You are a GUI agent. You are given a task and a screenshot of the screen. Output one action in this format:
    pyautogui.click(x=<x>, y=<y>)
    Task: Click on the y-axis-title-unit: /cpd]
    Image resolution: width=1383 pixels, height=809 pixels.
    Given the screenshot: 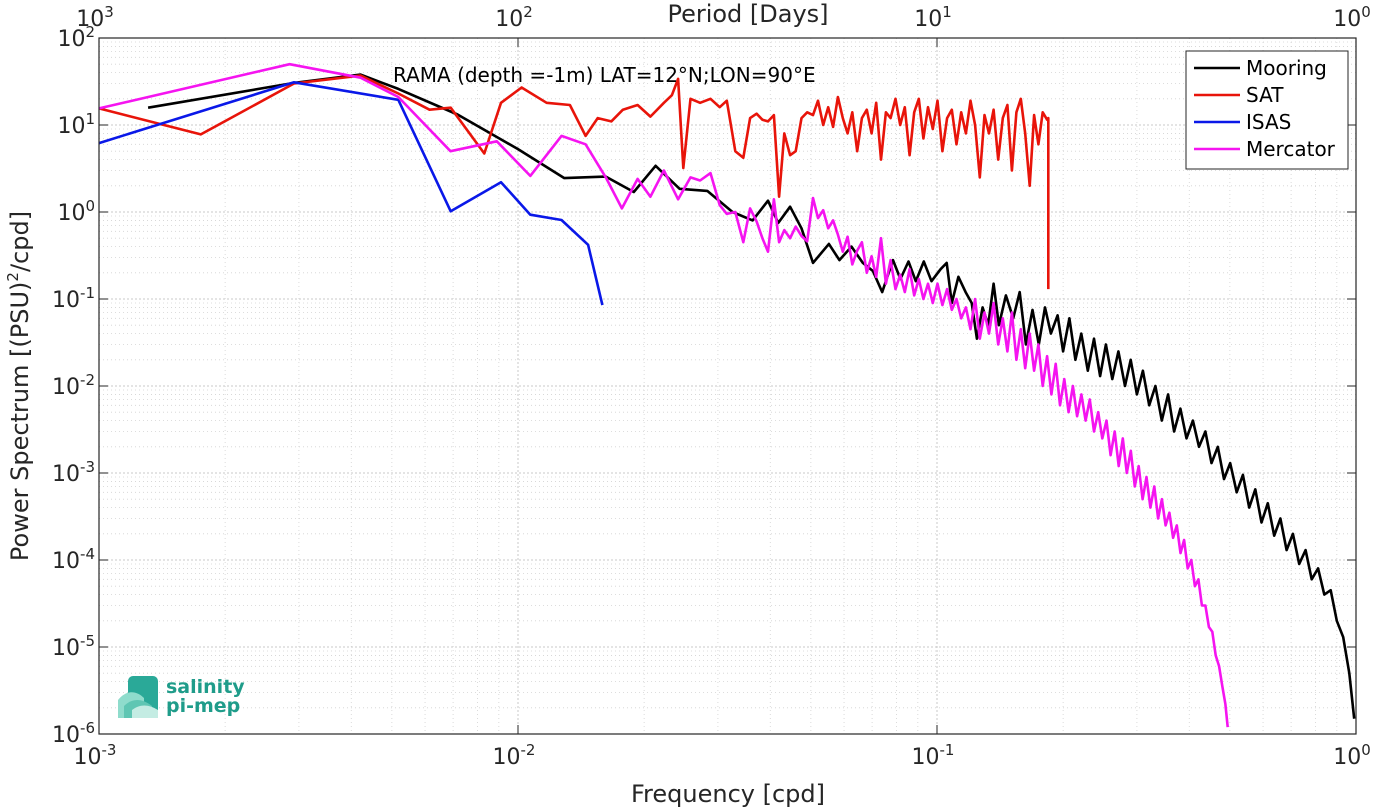 What is the action you would take?
    pyautogui.click(x=20, y=241)
    